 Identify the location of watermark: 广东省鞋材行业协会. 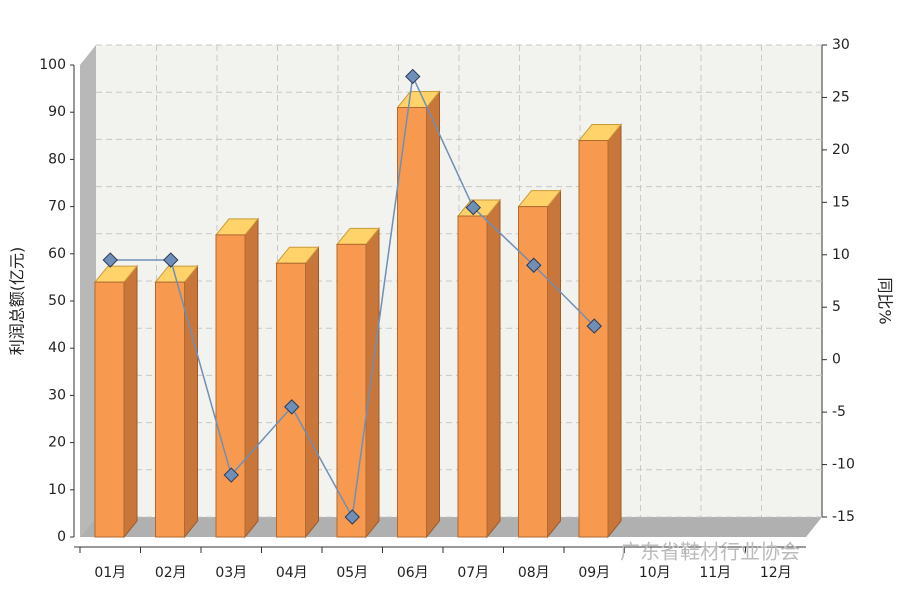
(710, 552).